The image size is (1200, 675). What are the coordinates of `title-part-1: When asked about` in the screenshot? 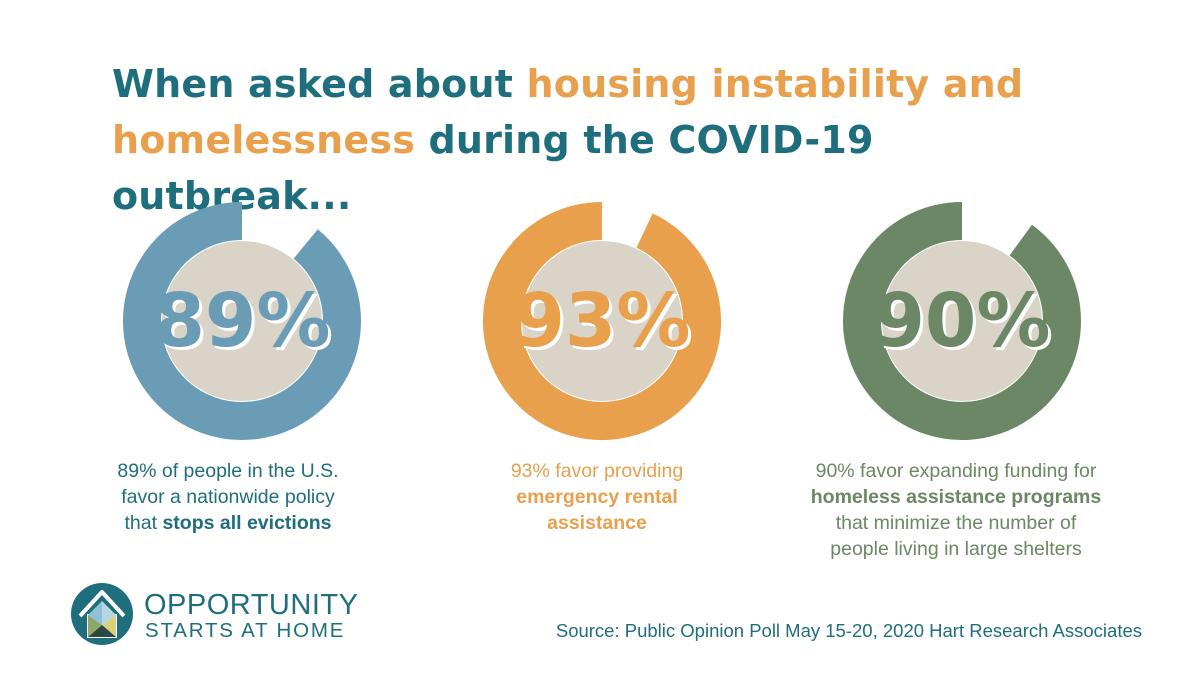 It's located at (319, 84).